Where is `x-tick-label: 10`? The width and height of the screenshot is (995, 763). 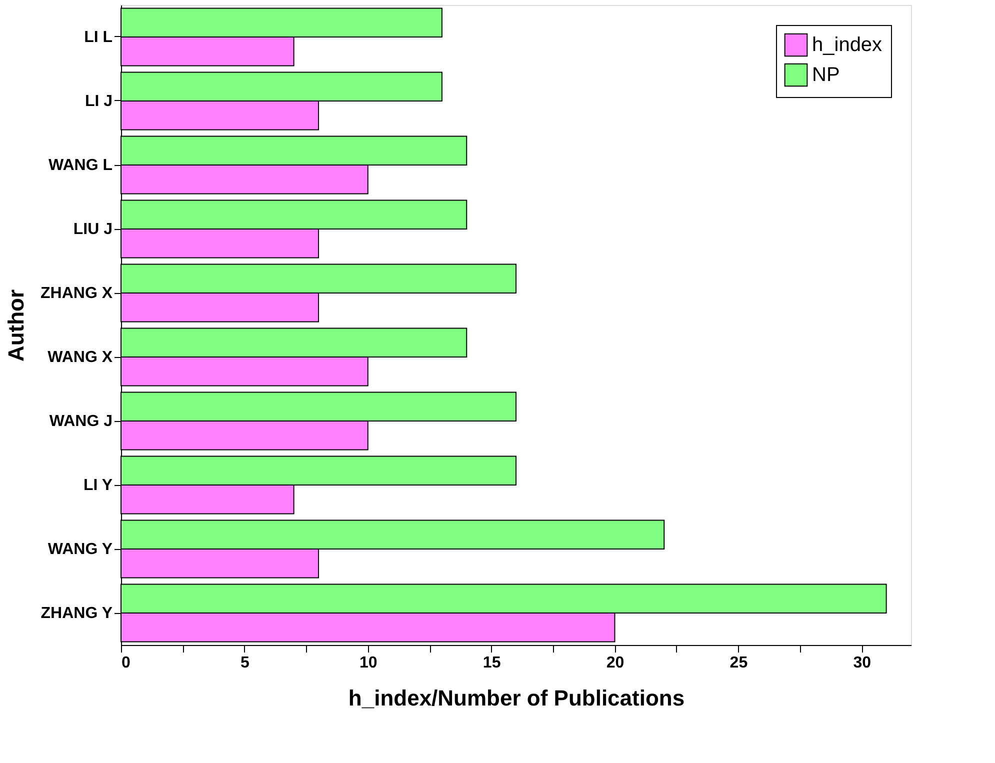
x-tick-label: 10 is located at coordinates (368, 663).